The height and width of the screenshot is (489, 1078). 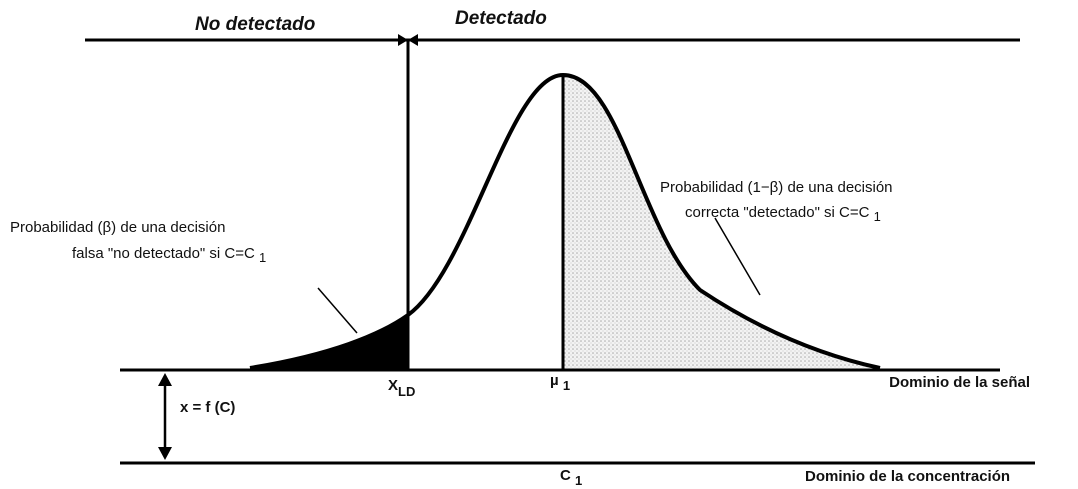 I want to click on annotation: Probabilidad (β) de una decisión, so click(x=117, y=227).